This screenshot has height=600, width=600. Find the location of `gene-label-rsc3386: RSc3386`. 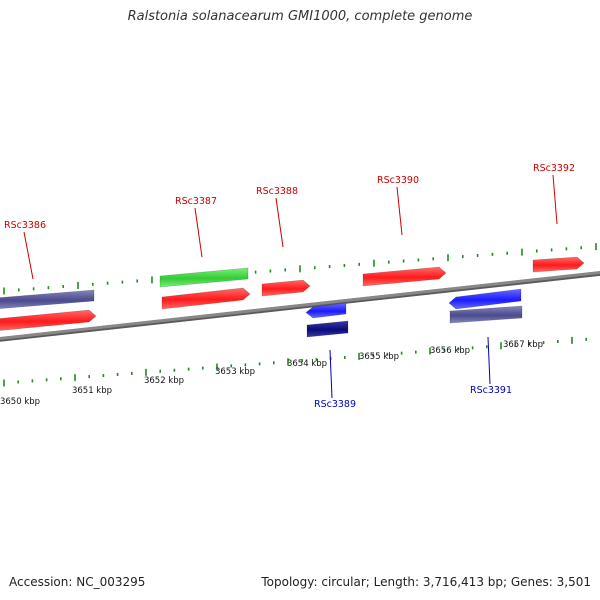

gene-label-rsc3386: RSc3386 is located at coordinates (25, 225).